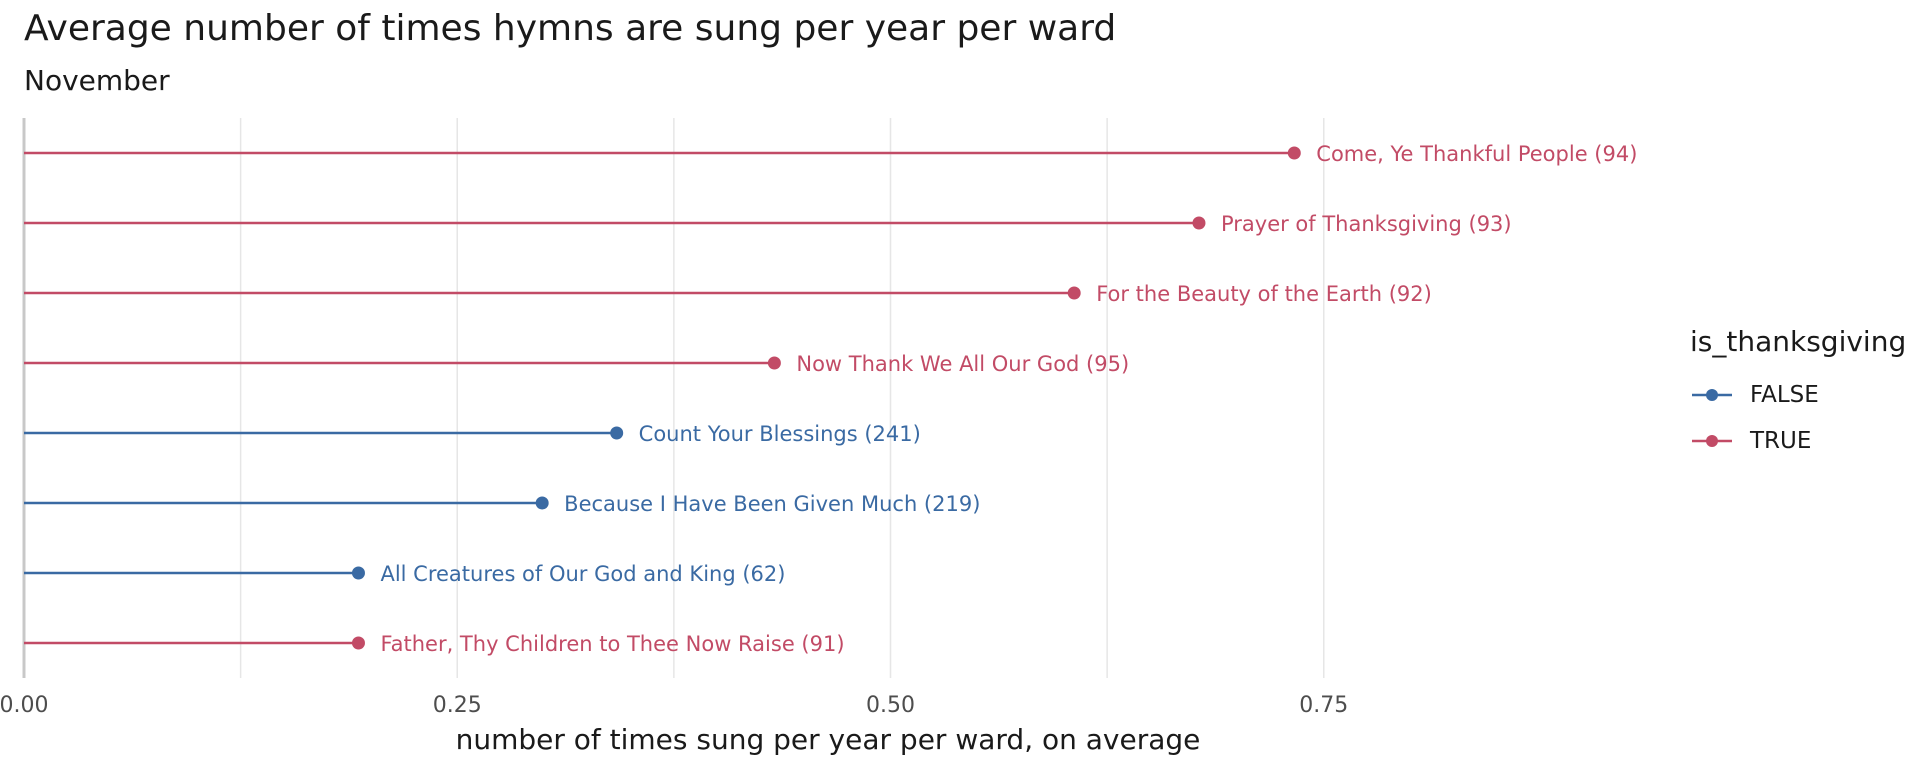  I want to click on legend: is_thanksgiving FALSE TRUE, so click(1802, 394).